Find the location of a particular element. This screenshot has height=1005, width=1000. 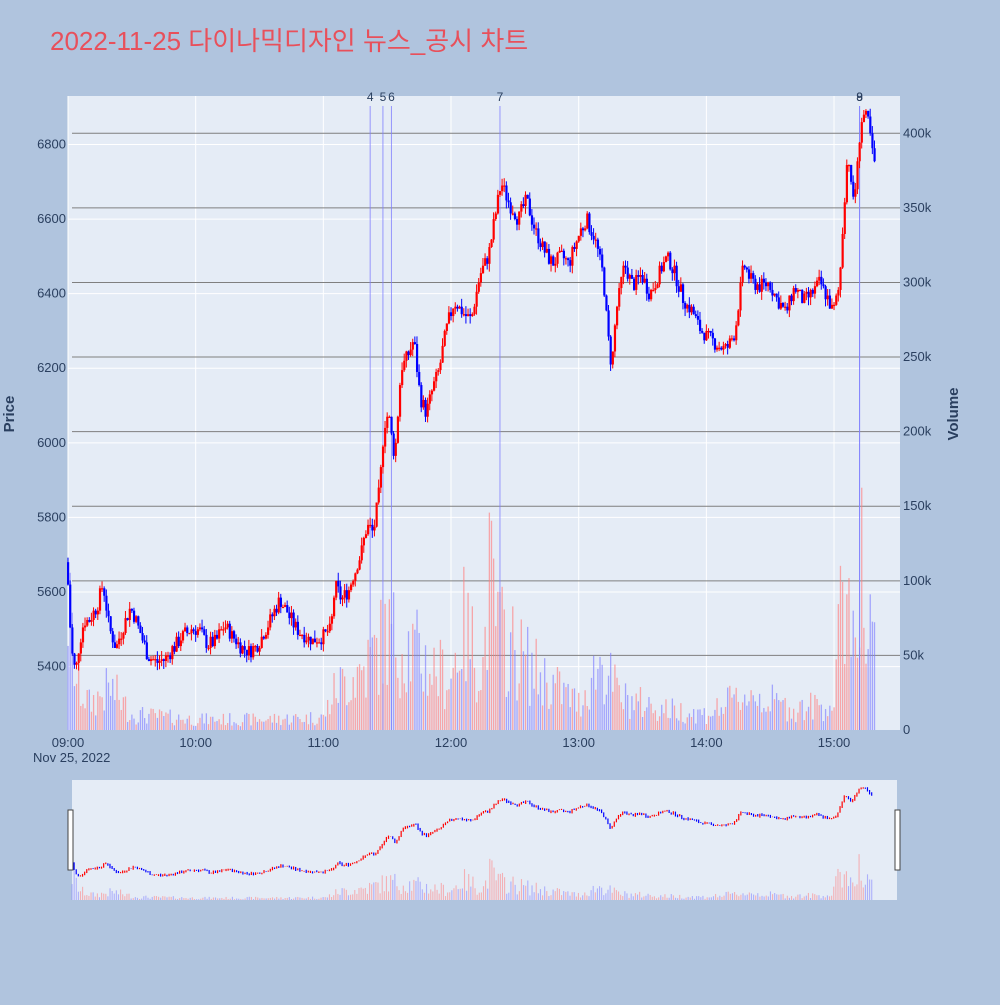

range-slider-left-handle is located at coordinates (70, 840).